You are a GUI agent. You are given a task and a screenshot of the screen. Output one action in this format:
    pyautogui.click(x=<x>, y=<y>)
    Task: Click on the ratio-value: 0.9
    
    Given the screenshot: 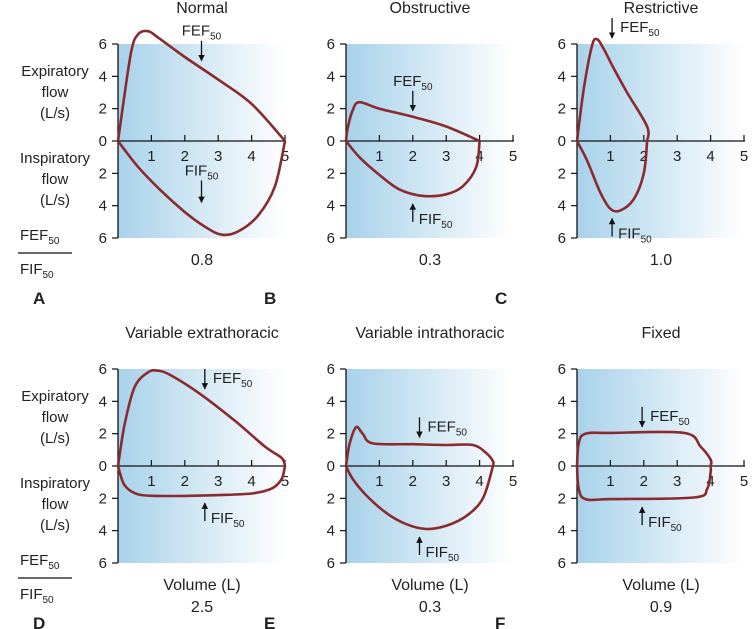 What is the action you would take?
    pyautogui.click(x=661, y=607)
    